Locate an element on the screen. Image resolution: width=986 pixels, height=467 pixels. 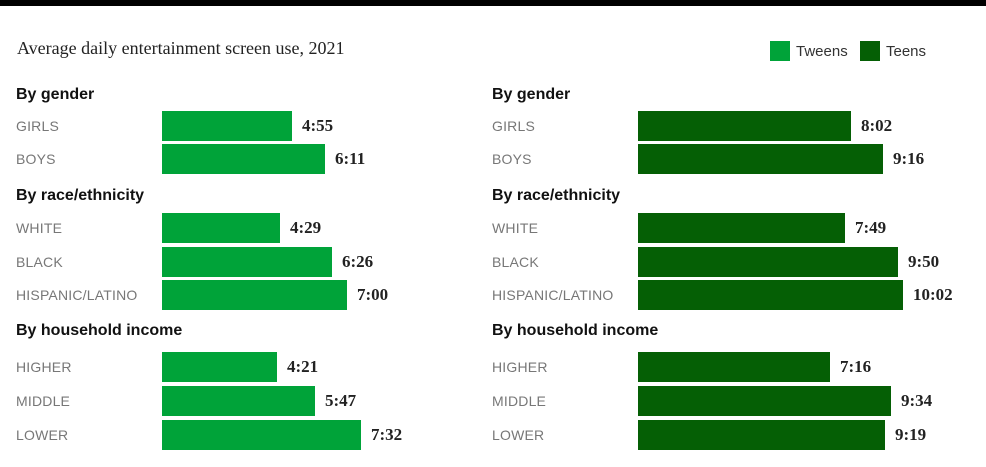
value-label: 7:49 is located at coordinates (871, 227).